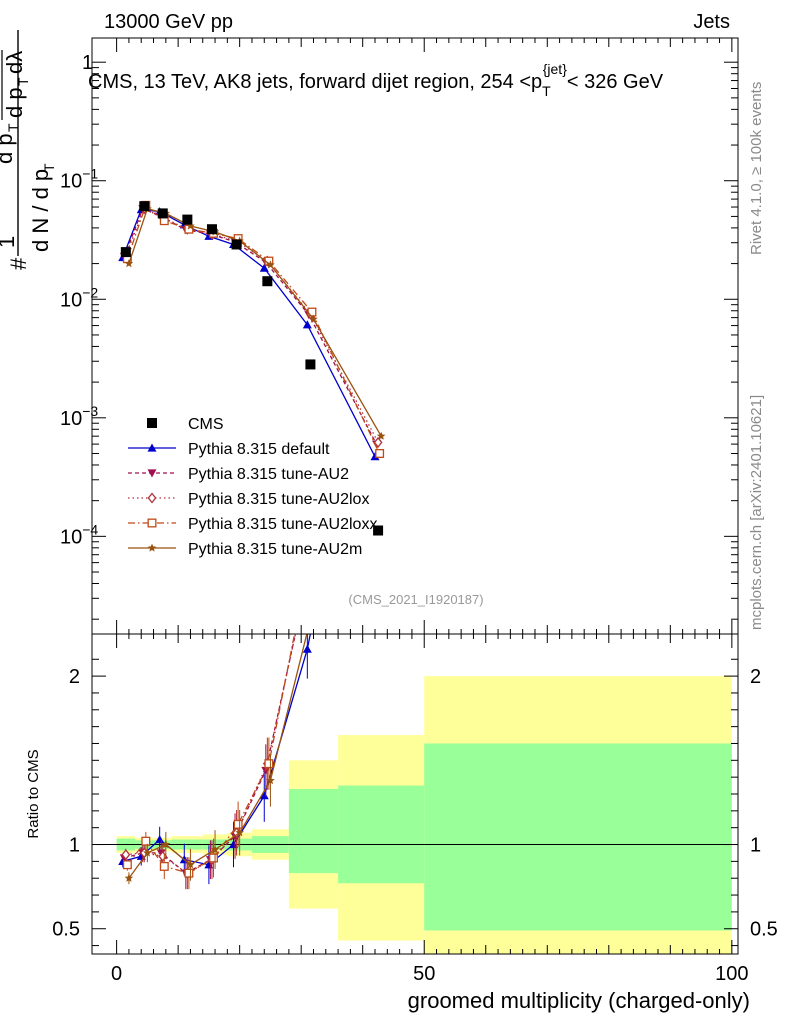 Image resolution: width=786 pixels, height=1024 pixels. What do you see at coordinates (14, 102) in the screenshot?
I see `svg-text: d p` at bounding box center [14, 102].